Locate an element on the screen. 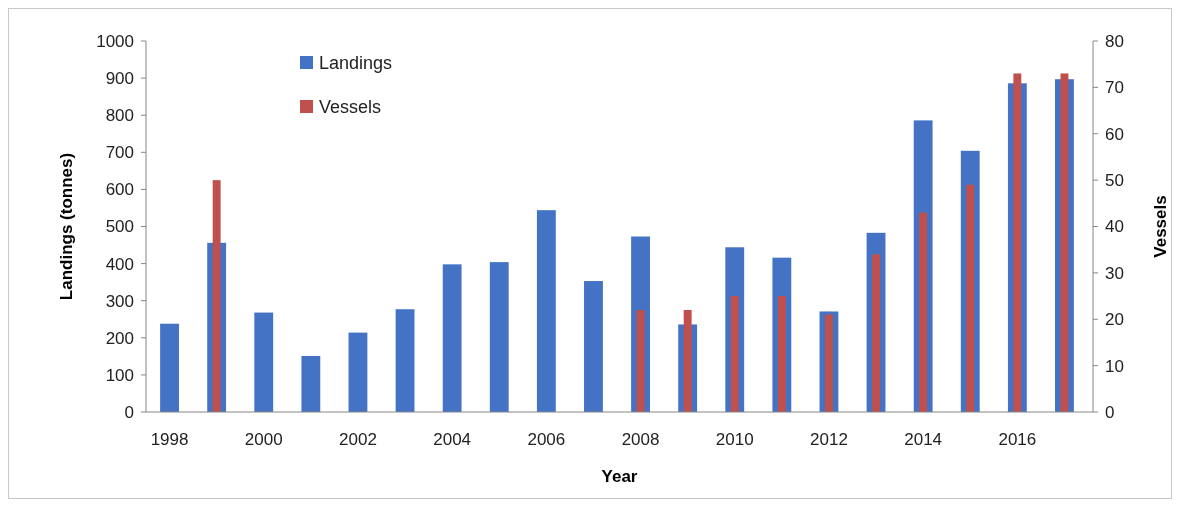 This screenshot has height=507, width=1180. y2-tick-label: 10 is located at coordinates (1114, 366).